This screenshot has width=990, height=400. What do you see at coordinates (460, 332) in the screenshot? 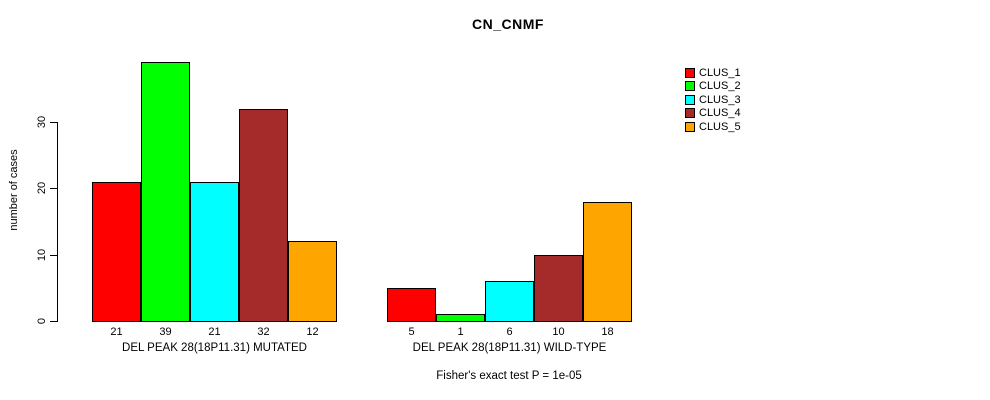
I see `bar-value-label: 1` at bounding box center [460, 332].